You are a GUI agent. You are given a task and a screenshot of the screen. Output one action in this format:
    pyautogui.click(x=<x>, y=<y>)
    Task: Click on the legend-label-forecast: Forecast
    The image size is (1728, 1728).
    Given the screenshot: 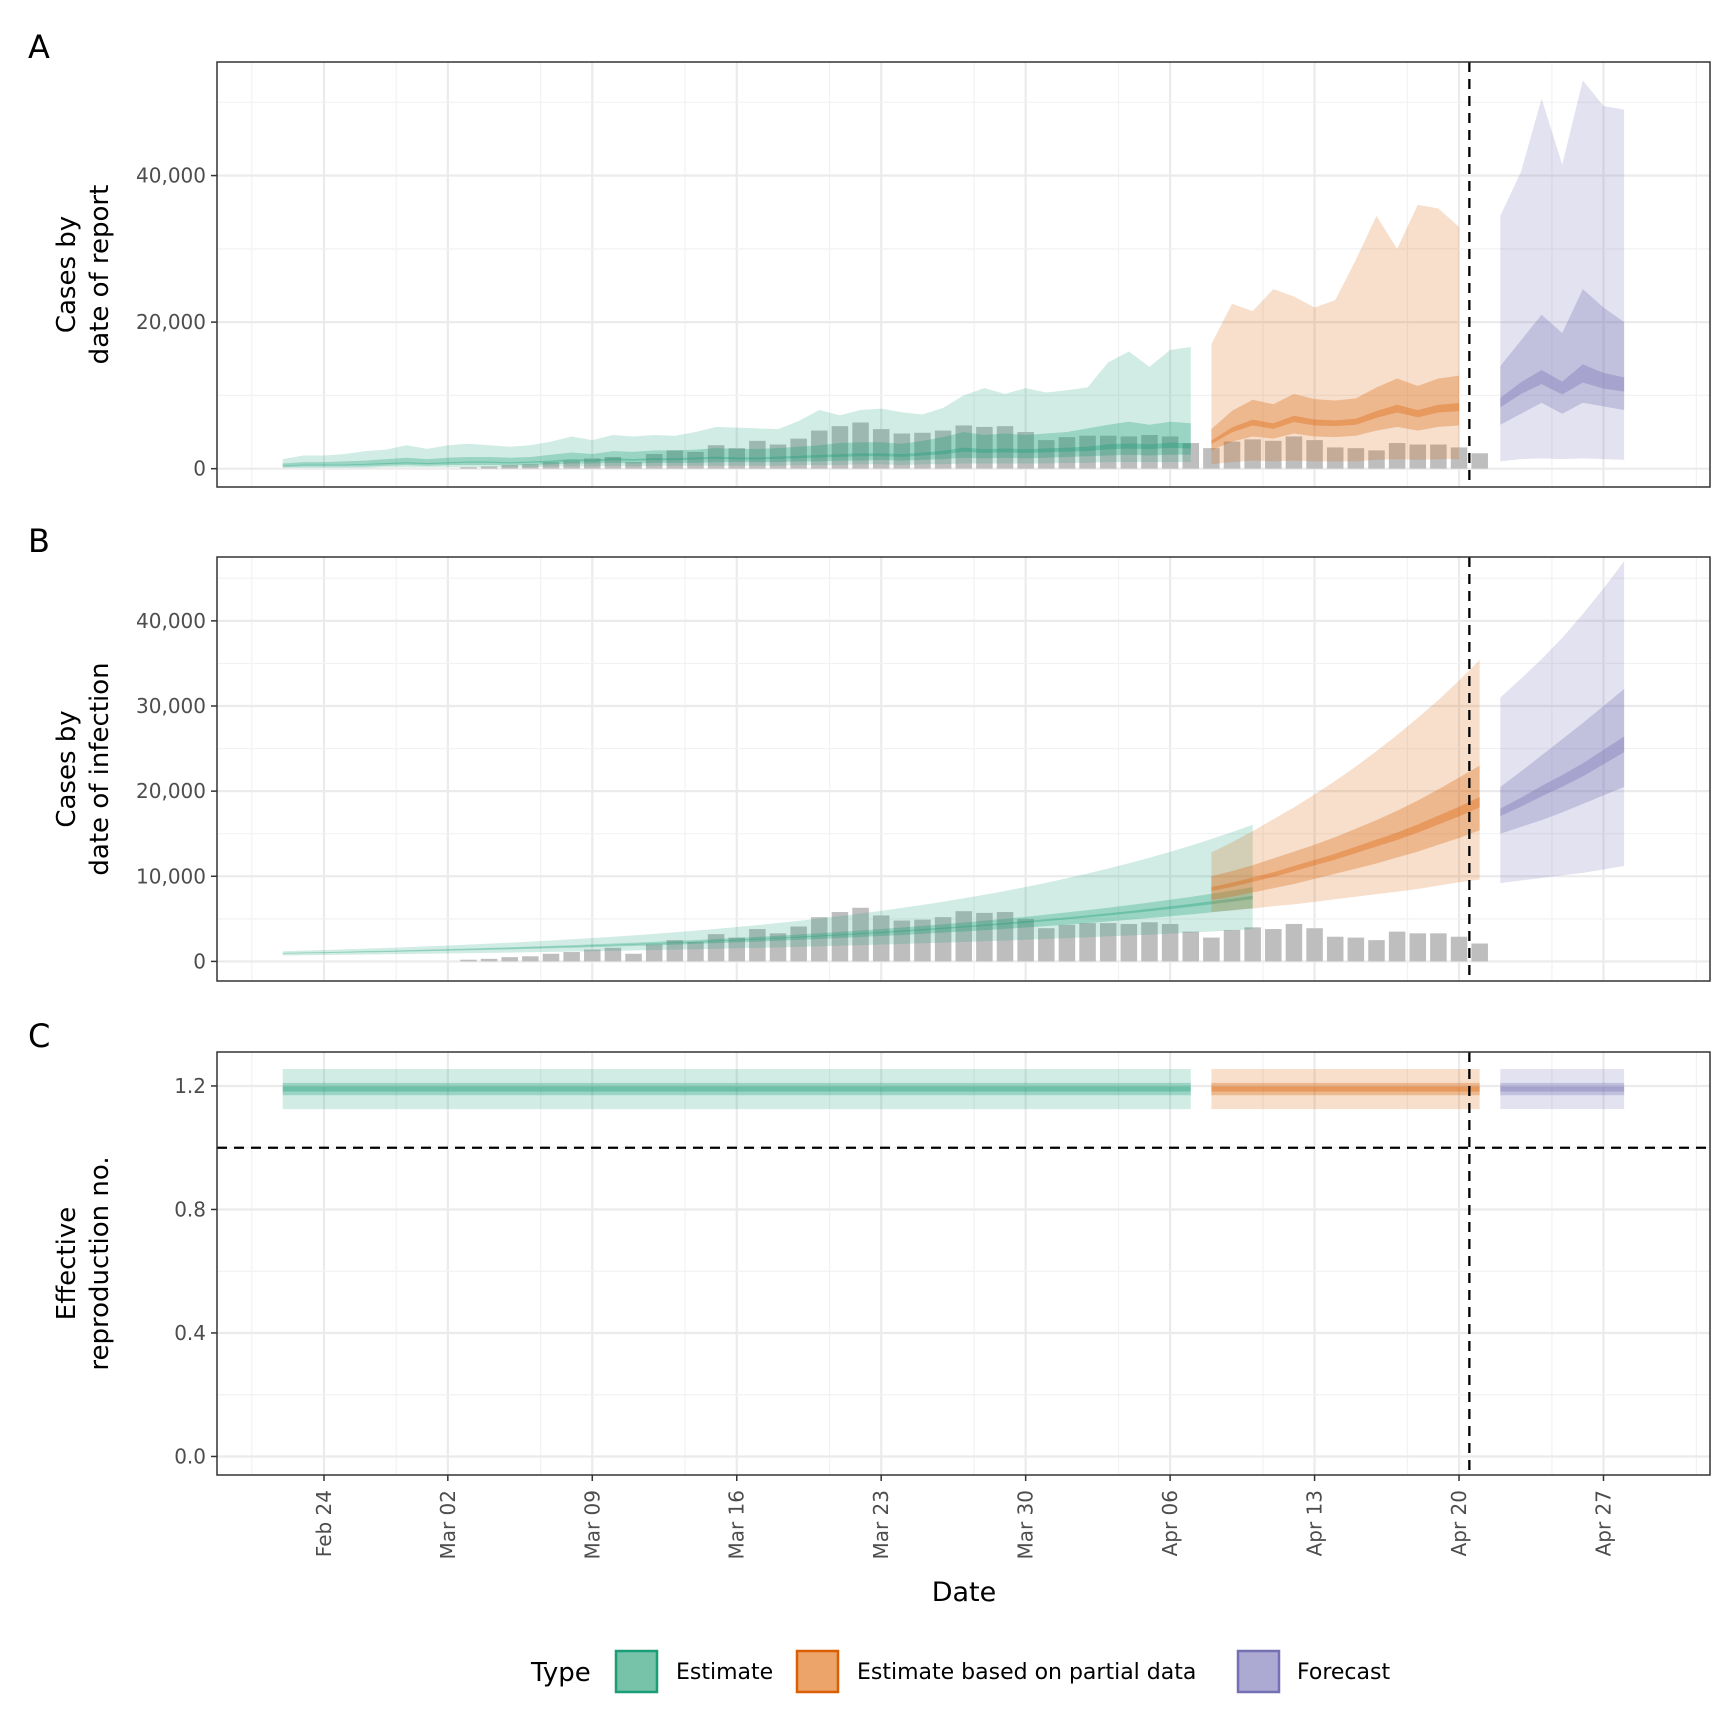 What is the action you would take?
    pyautogui.click(x=1343, y=1672)
    